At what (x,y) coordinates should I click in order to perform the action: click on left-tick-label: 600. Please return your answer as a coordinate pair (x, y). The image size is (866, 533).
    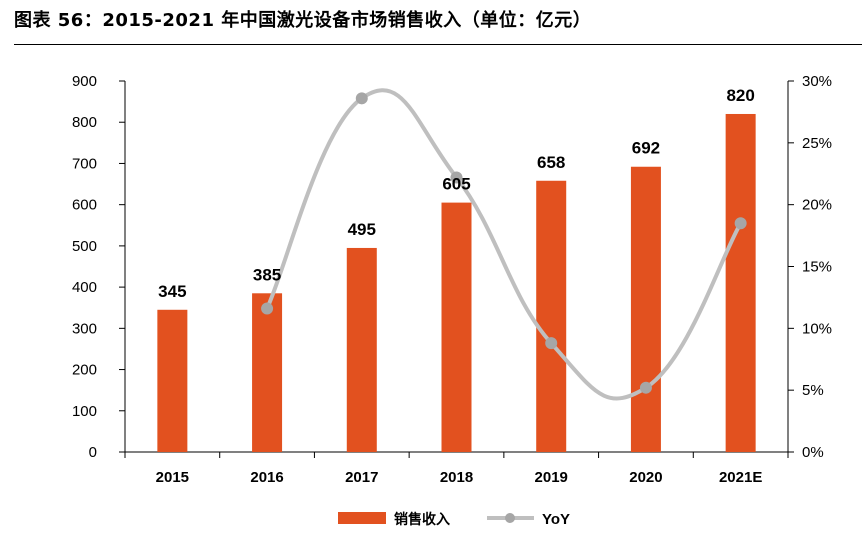
    Looking at the image, I should click on (84, 205).